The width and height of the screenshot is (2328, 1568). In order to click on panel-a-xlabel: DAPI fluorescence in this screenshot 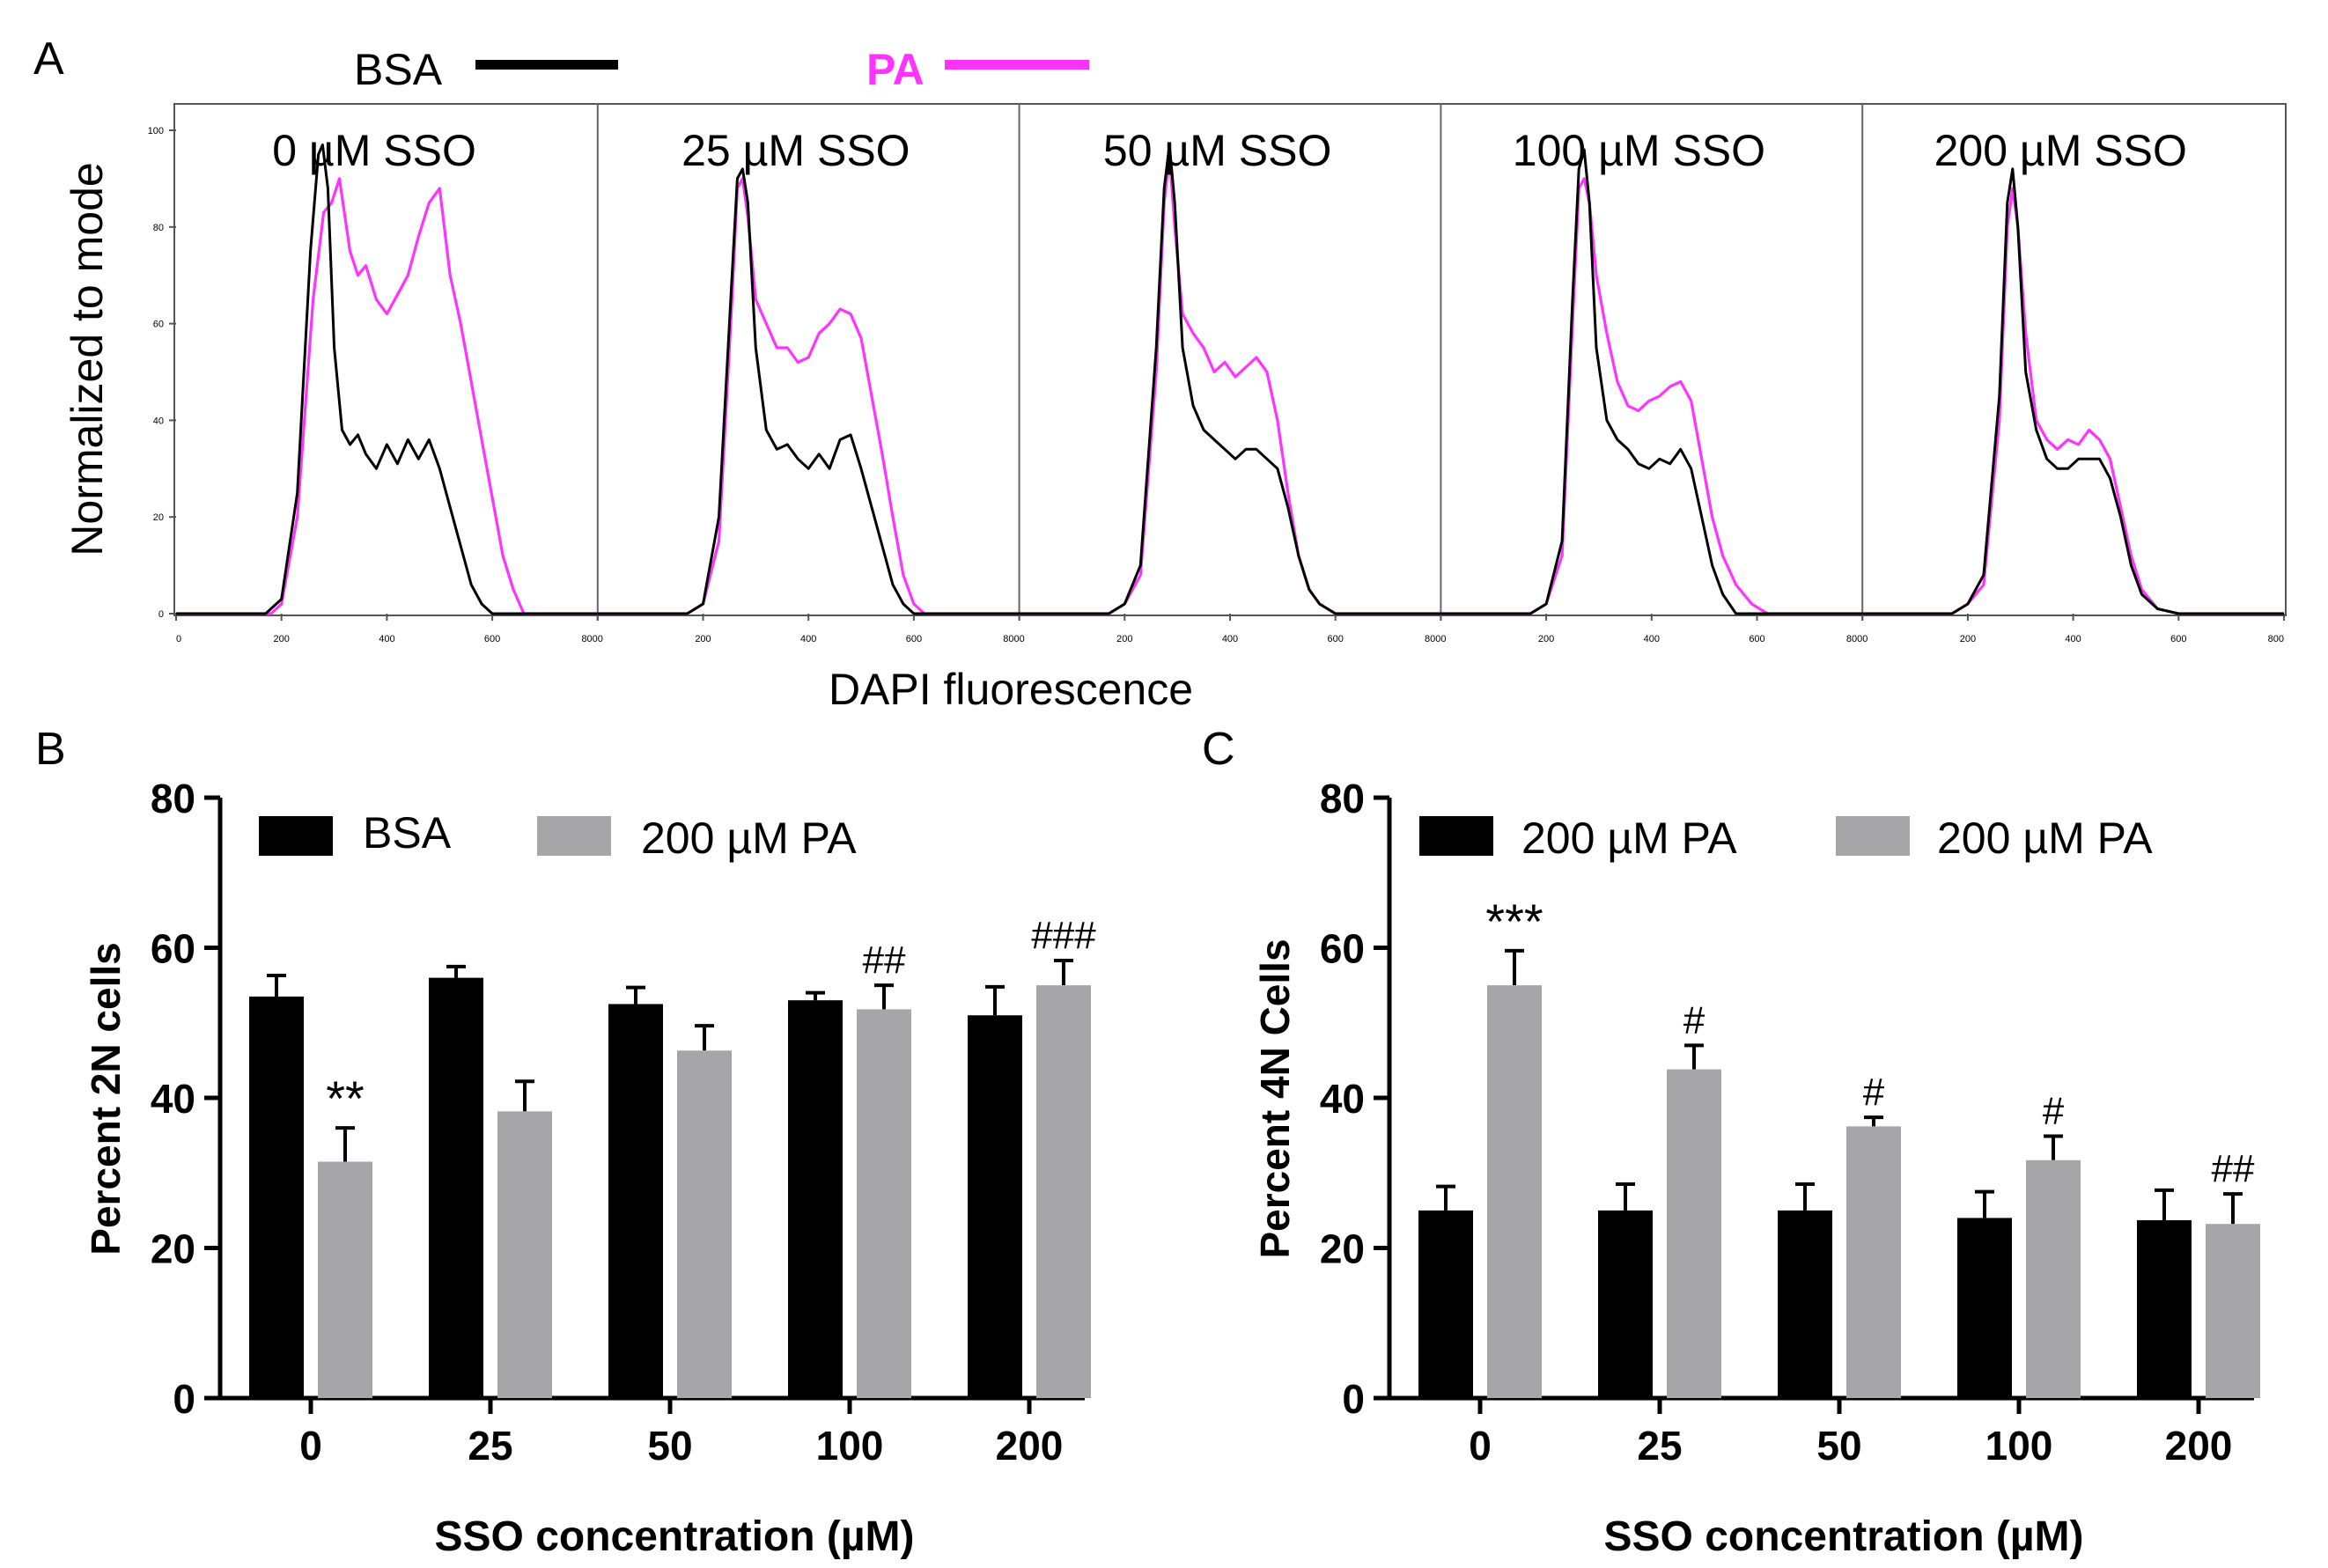, I will do `click(1011, 689)`.